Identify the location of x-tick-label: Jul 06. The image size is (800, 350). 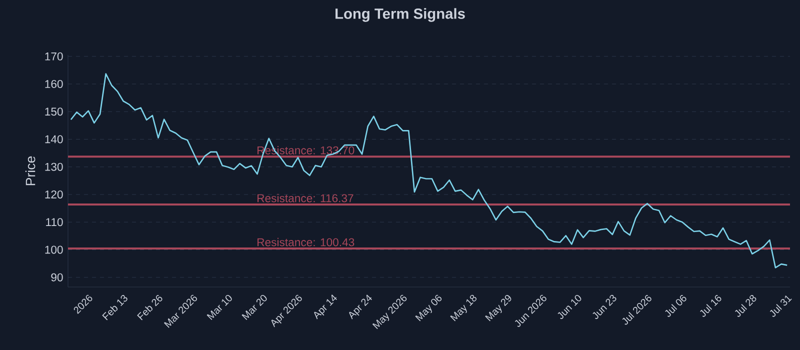
(675, 306).